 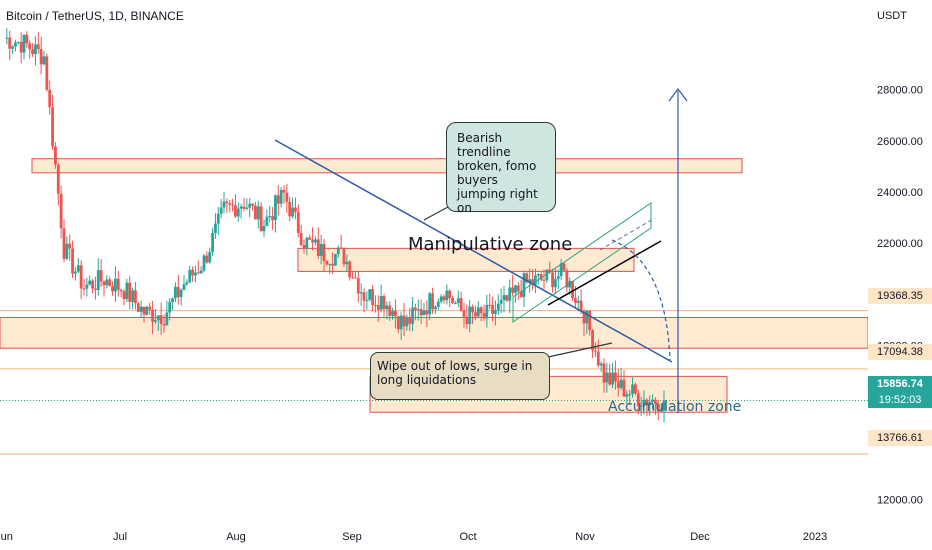 I want to click on y-axis-bg, so click(x=900, y=275).